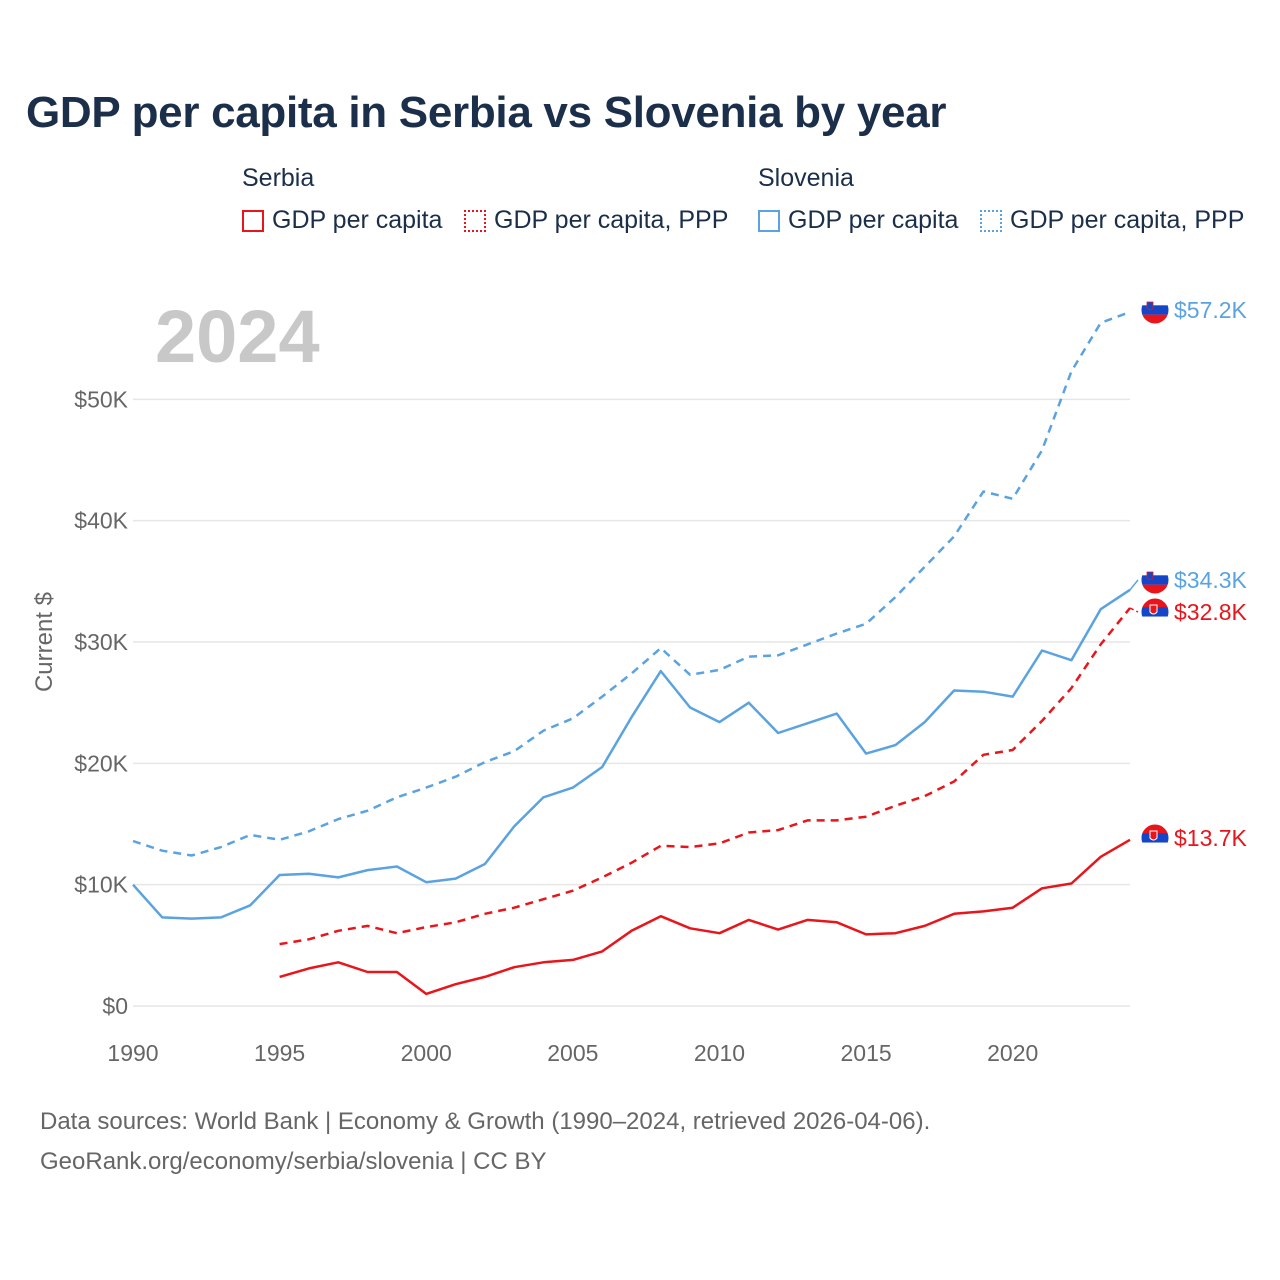 The width and height of the screenshot is (1280, 1280). What do you see at coordinates (1211, 310) in the screenshot?
I see `end-value-label: $57.2K` at bounding box center [1211, 310].